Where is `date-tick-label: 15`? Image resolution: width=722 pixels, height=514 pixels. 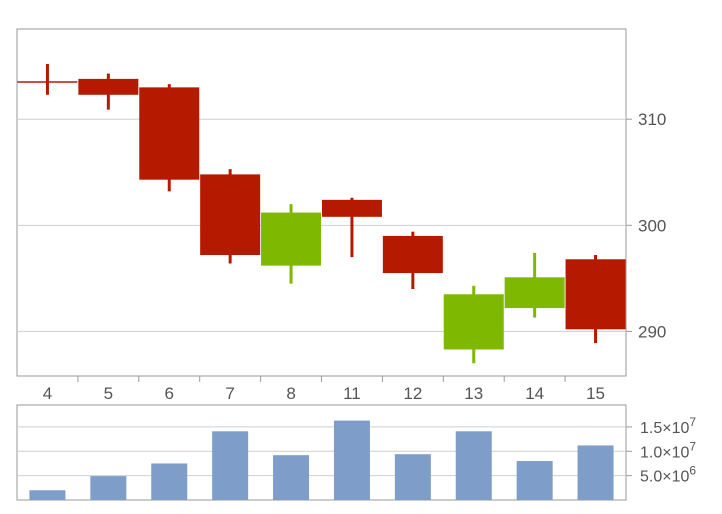 date-tick-label: 15 is located at coordinates (595, 393).